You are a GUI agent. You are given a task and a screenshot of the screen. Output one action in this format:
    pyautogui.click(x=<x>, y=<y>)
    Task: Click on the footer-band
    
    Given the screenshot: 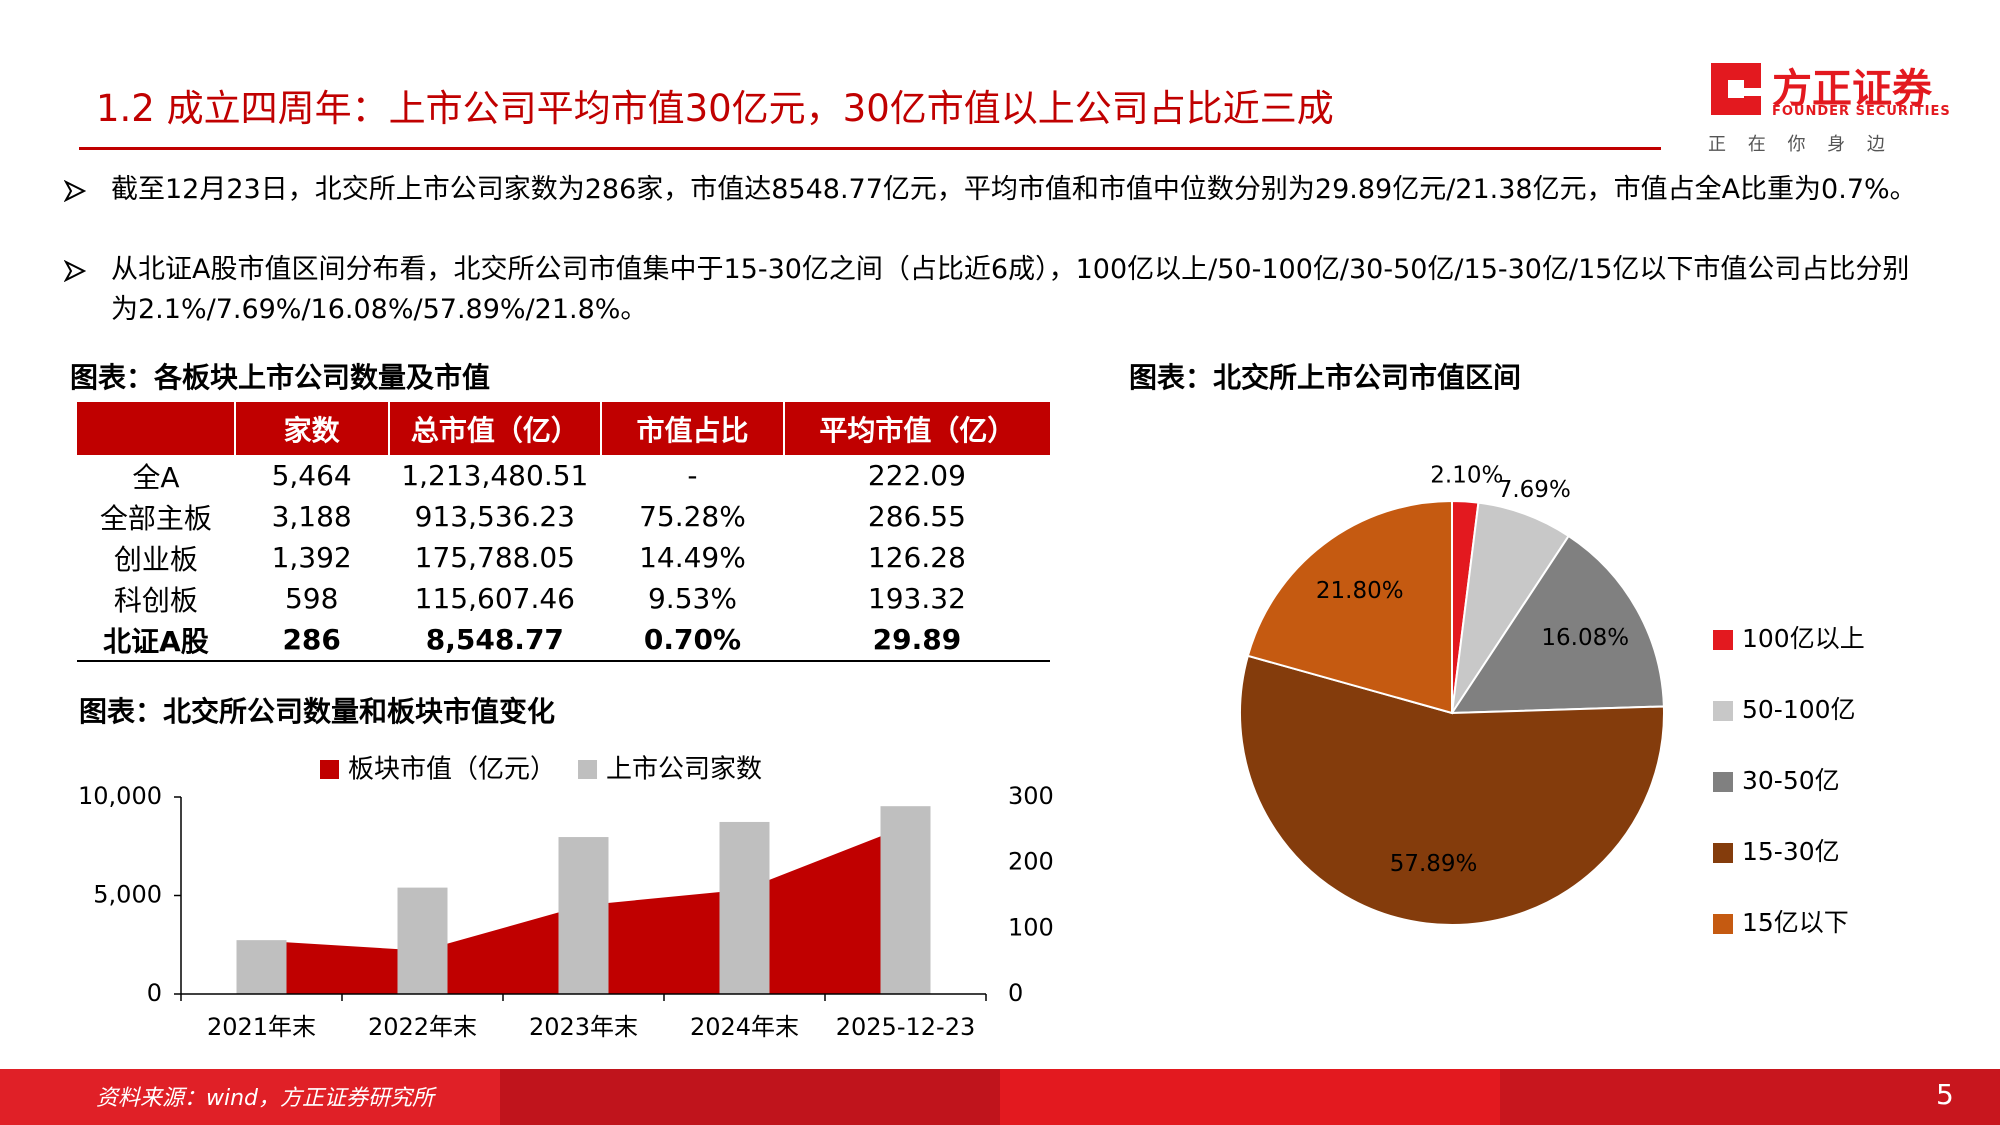 What is the action you would take?
    pyautogui.click(x=1000, y=1097)
    